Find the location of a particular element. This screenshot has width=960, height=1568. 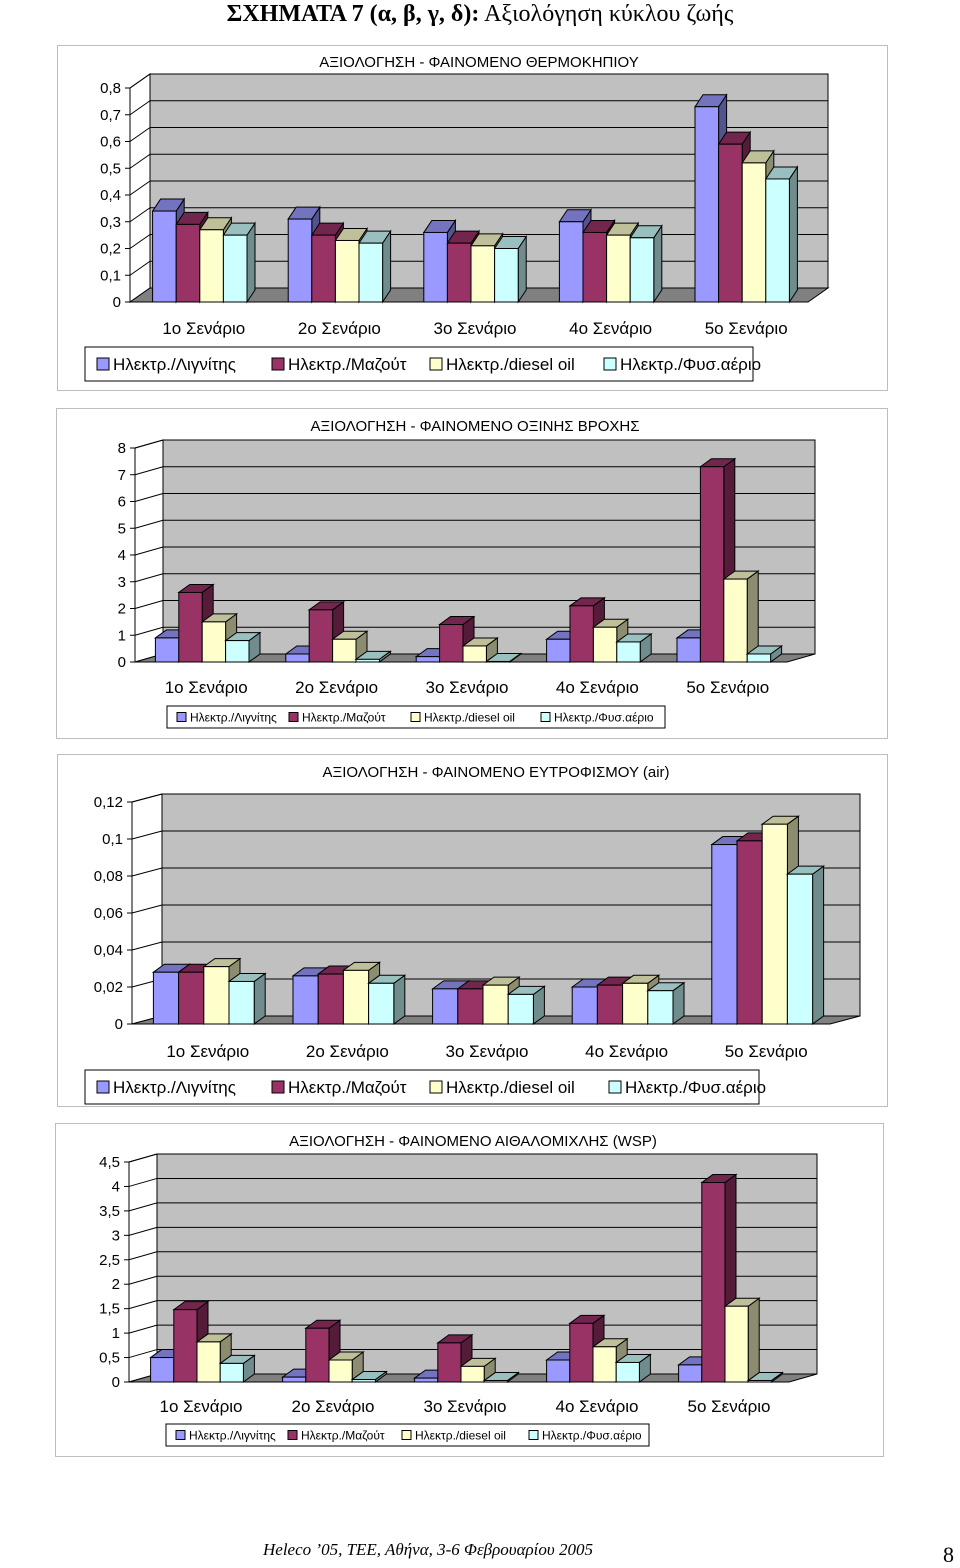

greenhouse-bar is located at coordinates (781, 234).